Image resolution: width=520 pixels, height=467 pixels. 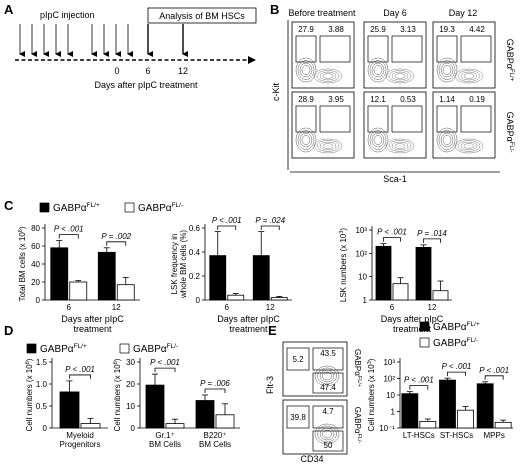 What do you see at coordinates (315, 398) in the screenshot?
I see `lsk-flow-grid: 5.2 43.5 47.4 39.8 4.7 50` at bounding box center [315, 398].